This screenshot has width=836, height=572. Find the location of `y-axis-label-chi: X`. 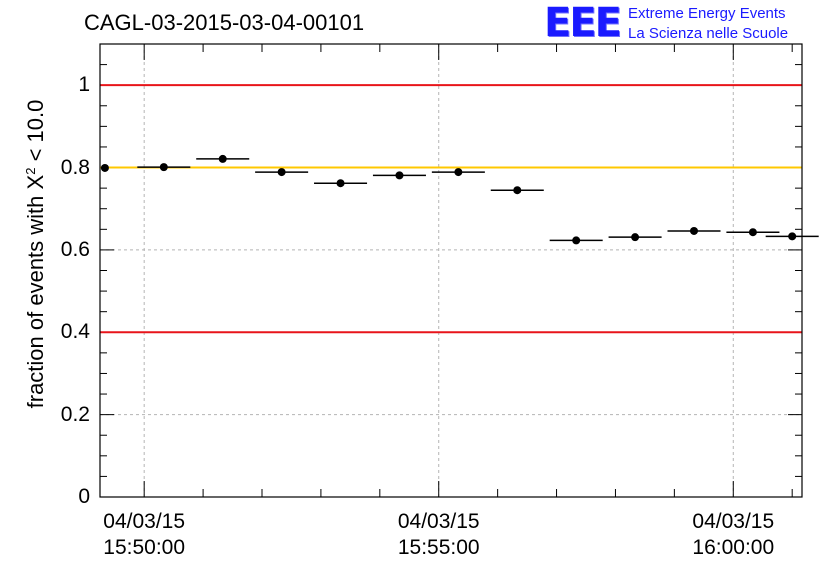

y-axis-label-chi: X is located at coordinates (36, 182).